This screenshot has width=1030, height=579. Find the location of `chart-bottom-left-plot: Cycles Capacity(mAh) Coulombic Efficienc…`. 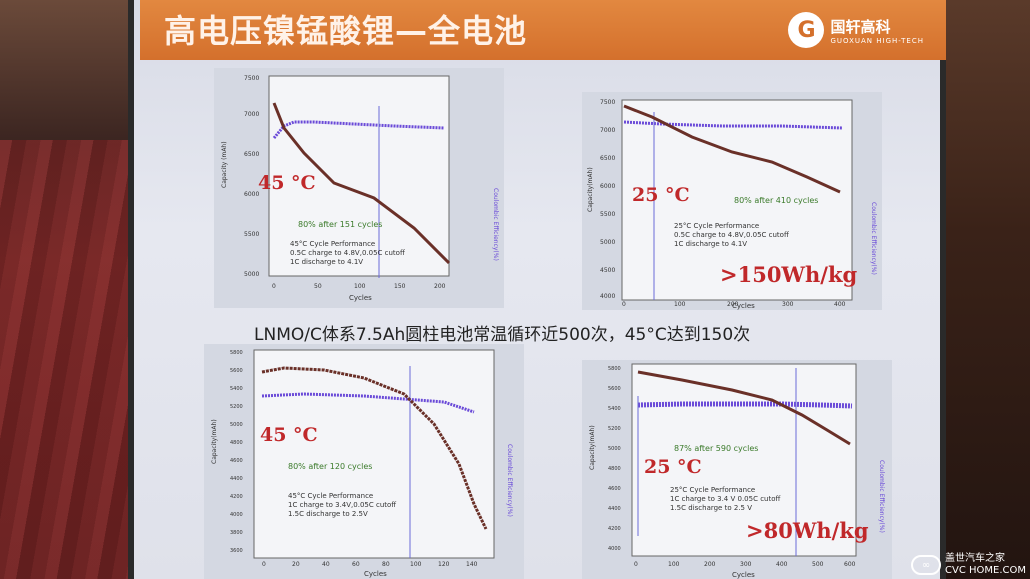

chart-bottom-left-plot: Cycles Capacity(mAh) Coulombic Efficienc… is located at coordinates (362, 463).